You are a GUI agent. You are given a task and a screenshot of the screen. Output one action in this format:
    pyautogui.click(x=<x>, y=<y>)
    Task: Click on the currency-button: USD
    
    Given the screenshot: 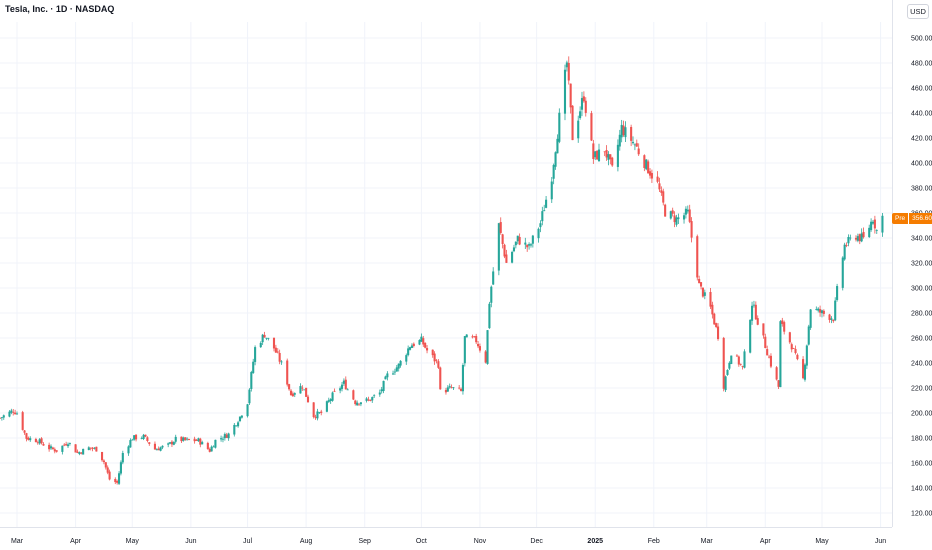 What is the action you would take?
    pyautogui.click(x=918, y=11)
    